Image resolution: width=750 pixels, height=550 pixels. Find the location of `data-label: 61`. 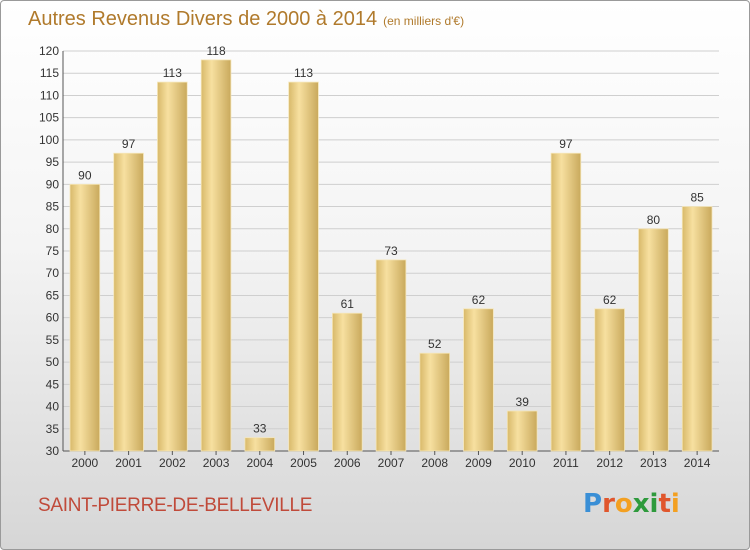

data-label: 61 is located at coordinates (348, 304).